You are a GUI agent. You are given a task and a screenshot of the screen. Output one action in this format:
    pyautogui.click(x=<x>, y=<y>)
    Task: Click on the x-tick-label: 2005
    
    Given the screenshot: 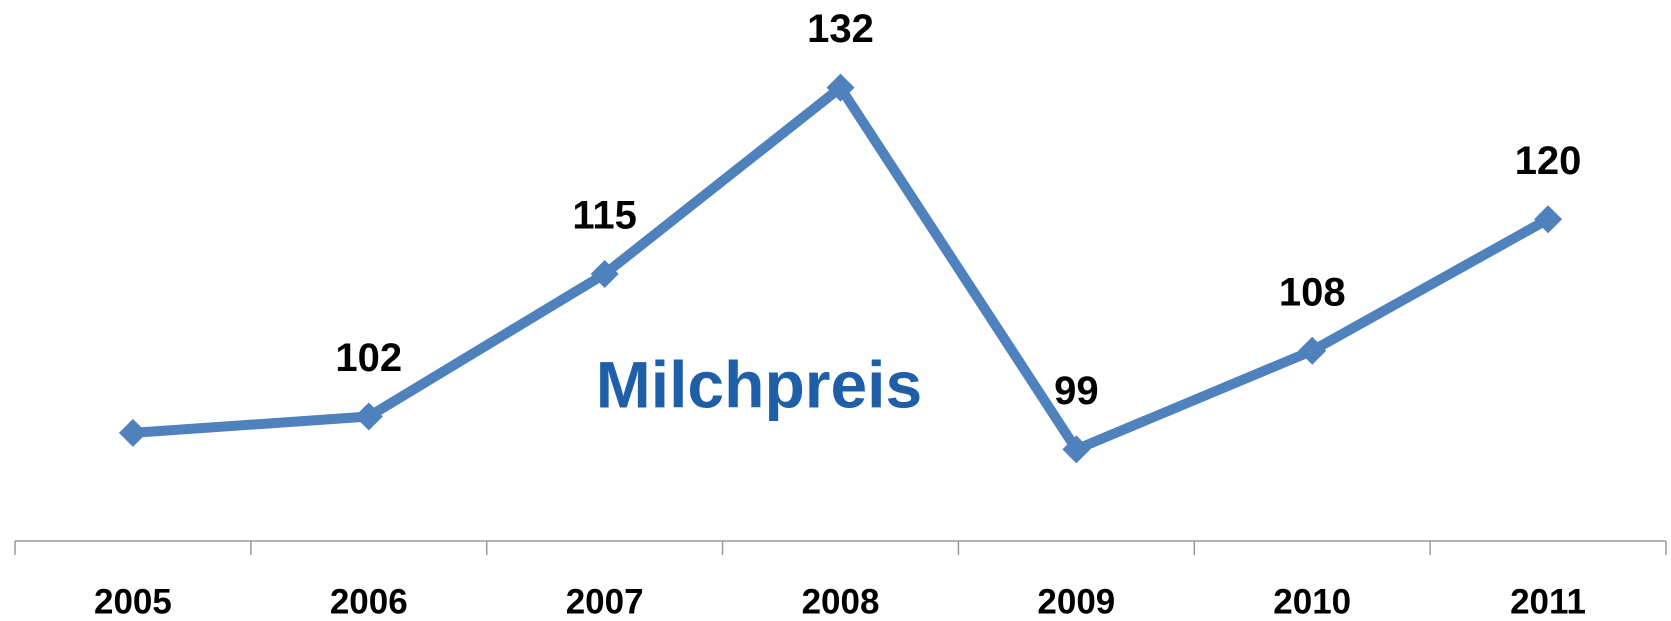 What is the action you would take?
    pyautogui.click(x=133, y=601)
    